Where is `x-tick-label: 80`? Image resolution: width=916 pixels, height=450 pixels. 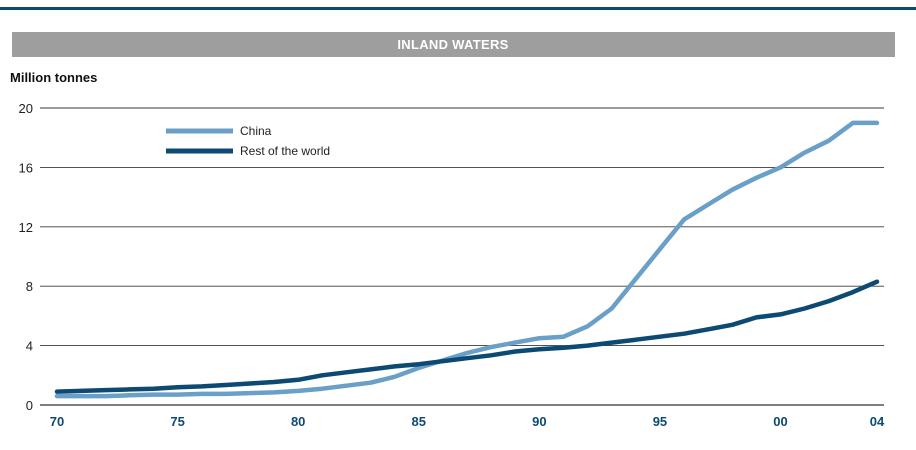 x-tick-label: 80 is located at coordinates (298, 421).